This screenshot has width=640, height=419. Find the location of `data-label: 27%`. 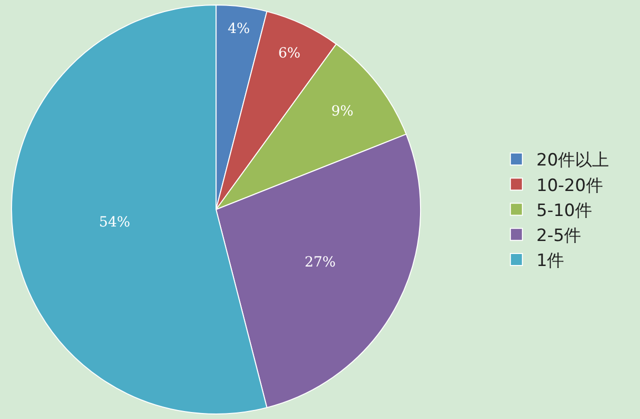

data-label: 27% is located at coordinates (320, 262).